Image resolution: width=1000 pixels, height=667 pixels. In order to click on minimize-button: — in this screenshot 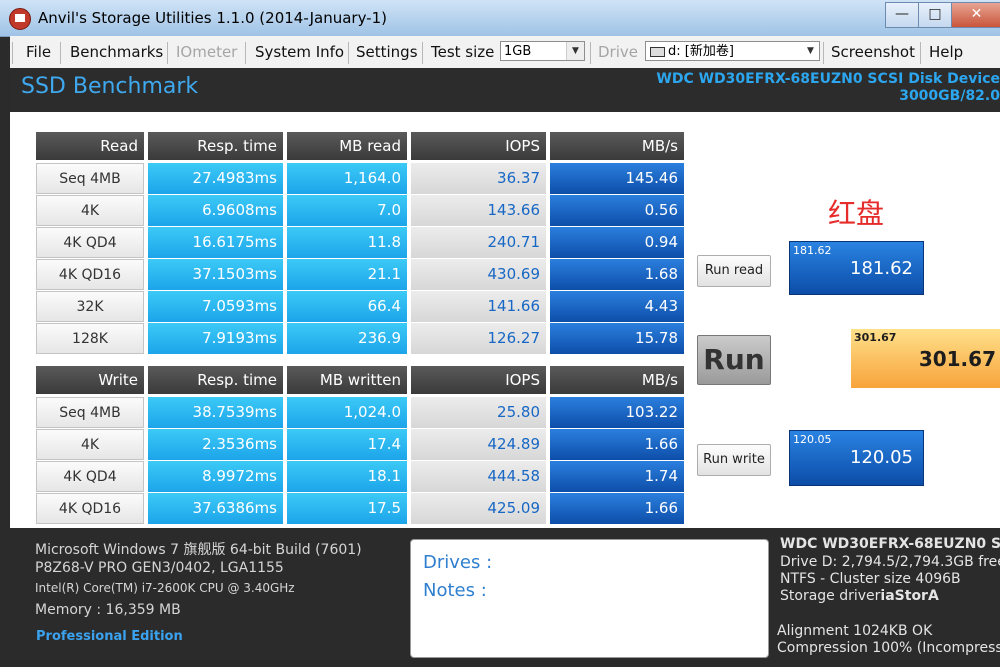, I will do `click(902, 15)`.